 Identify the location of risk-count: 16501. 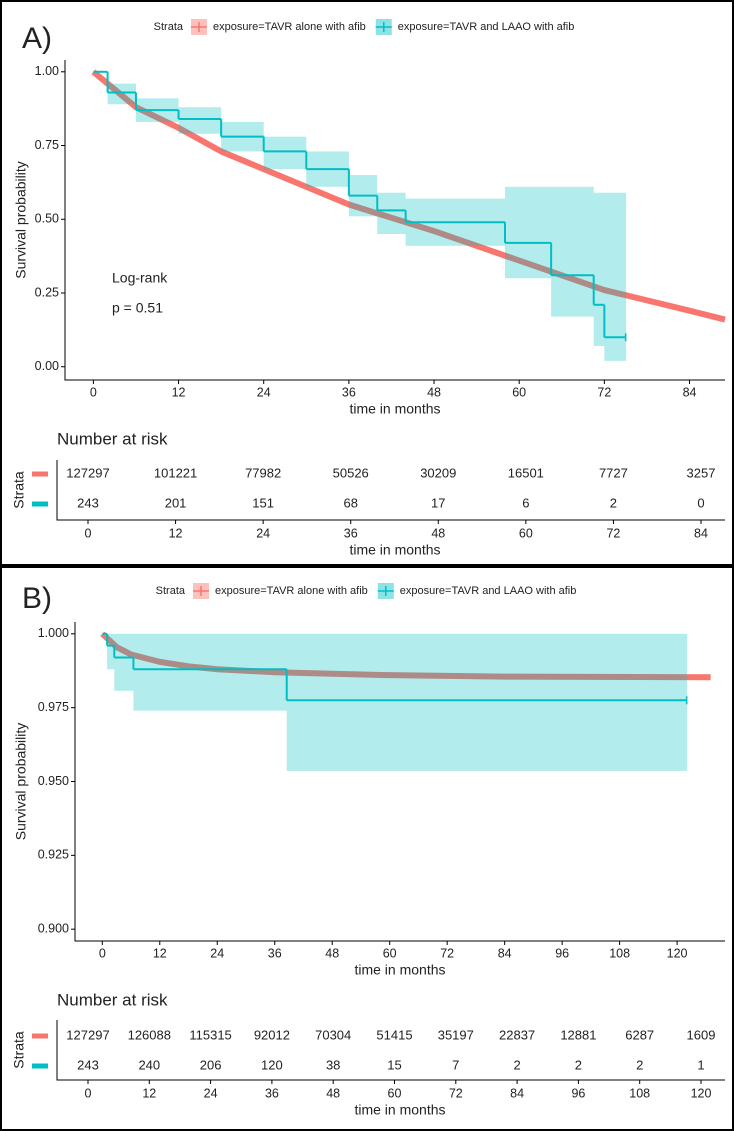
(526, 472).